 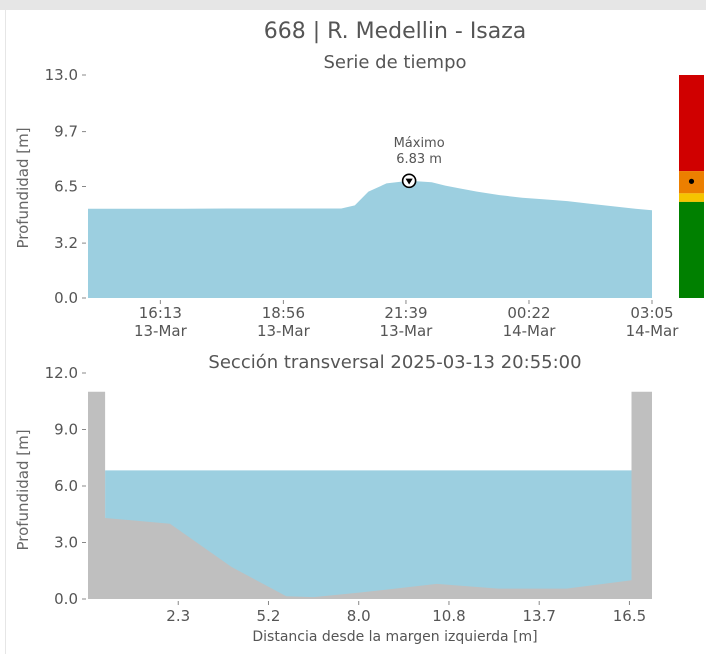 What do you see at coordinates (419, 143) in the screenshot?
I see `max-label: Máximo` at bounding box center [419, 143].